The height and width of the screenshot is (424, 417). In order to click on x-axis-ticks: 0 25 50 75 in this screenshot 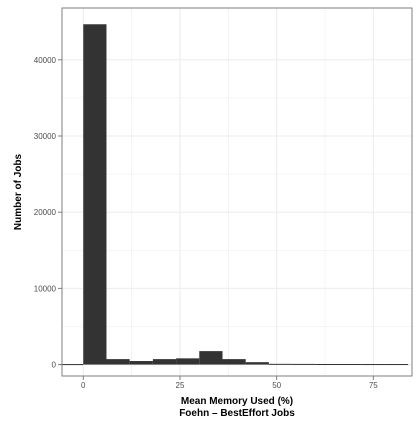, I will do `click(229, 383)`.